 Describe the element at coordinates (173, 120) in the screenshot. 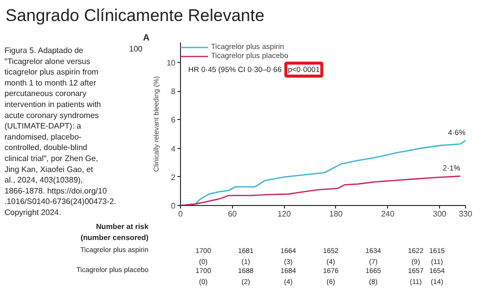

I see `y-tick-label: 6` at that location.